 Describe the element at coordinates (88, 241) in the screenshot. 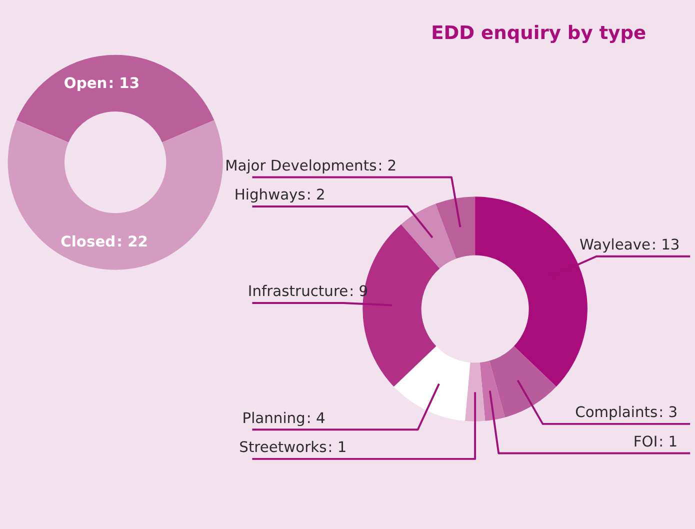

I see `slice-label: Closed` at that location.